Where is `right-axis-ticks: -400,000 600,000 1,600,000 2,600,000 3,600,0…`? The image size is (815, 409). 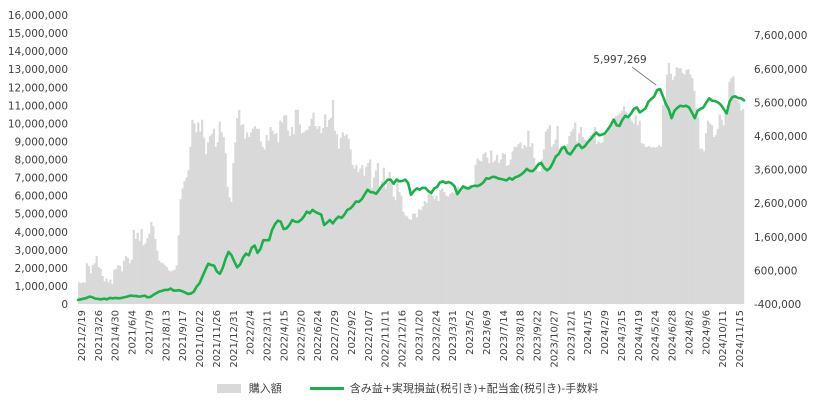 right-axis-ticks: -400,000 600,000 1,600,000 2,600,000 3,600,0… is located at coordinates (780, 170).